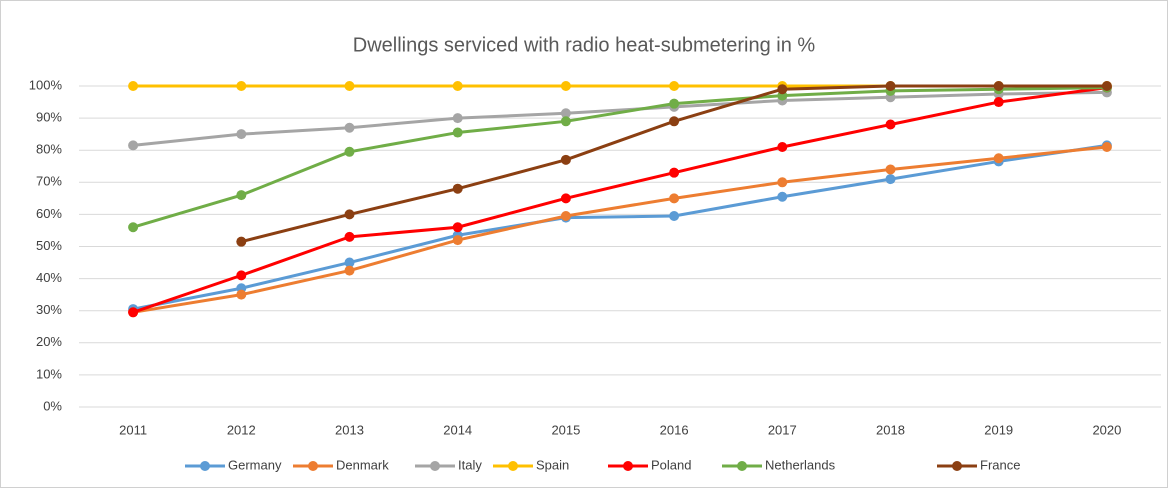 This screenshot has width=1168, height=488. Describe the element at coordinates (1106, 429) in the screenshot. I see `x-tick-label: 2020` at that location.